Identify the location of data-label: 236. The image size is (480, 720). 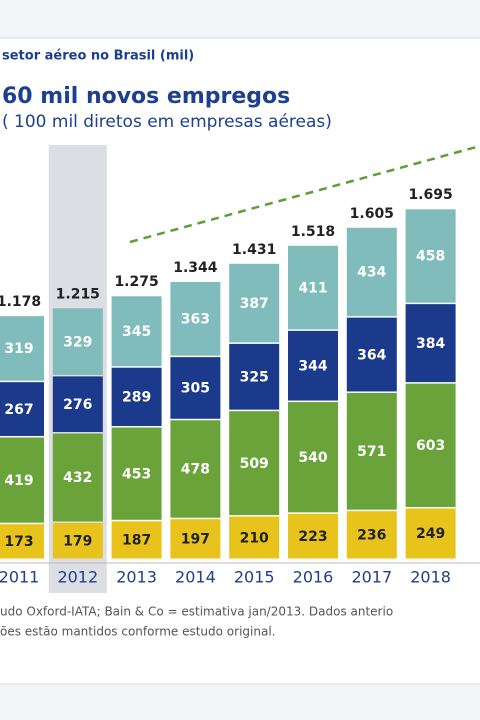
(371, 536).